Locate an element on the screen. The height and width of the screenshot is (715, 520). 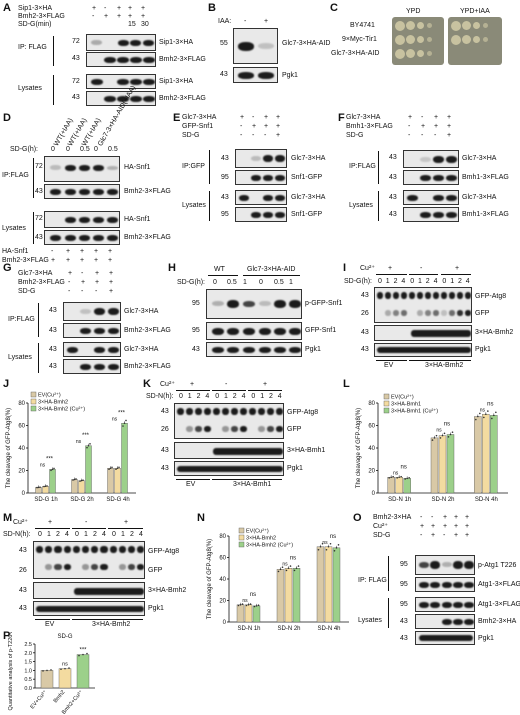
y-tick-label: 40 is located at coordinates (371, 449).